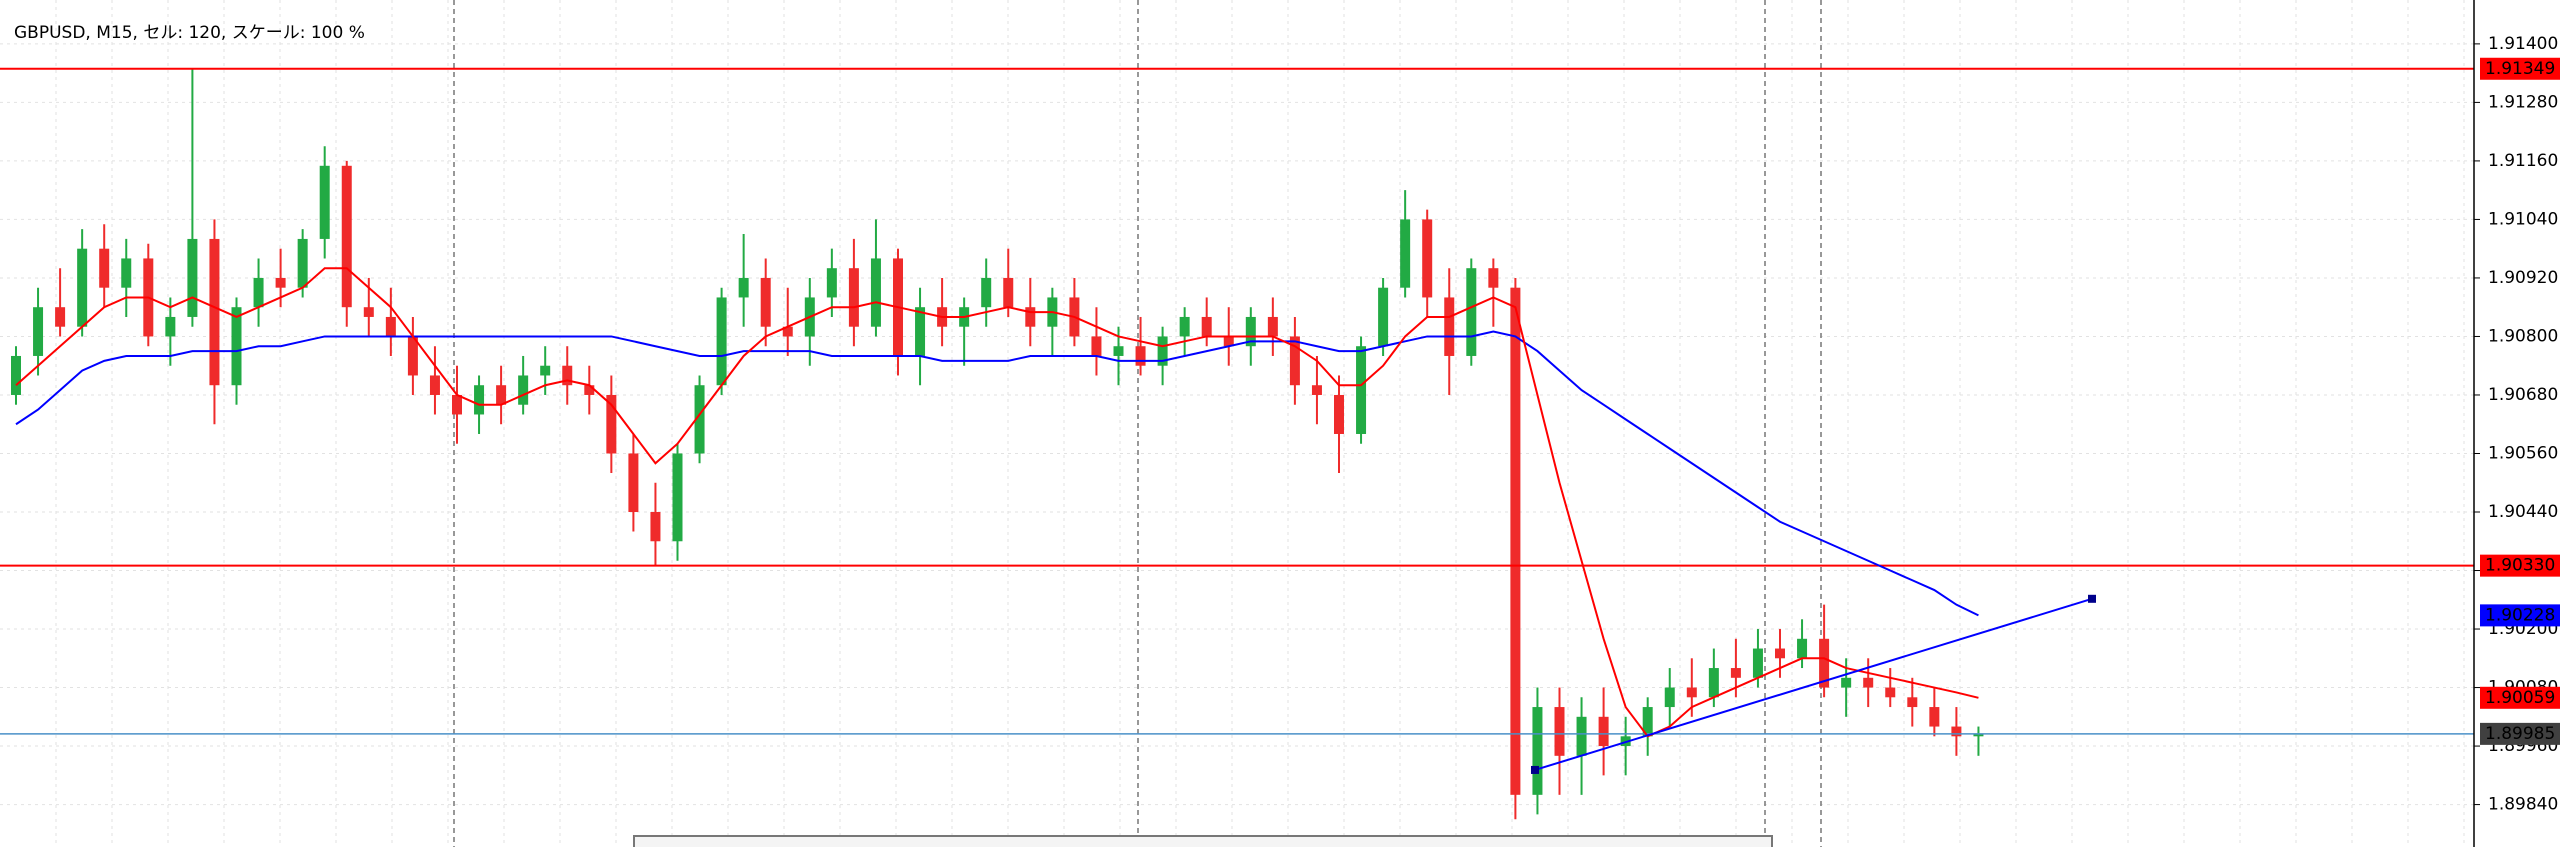 The height and width of the screenshot is (847, 2560). Describe the element at coordinates (2523, 278) in the screenshot. I see `y-tick-label: 1.90920` at that location.